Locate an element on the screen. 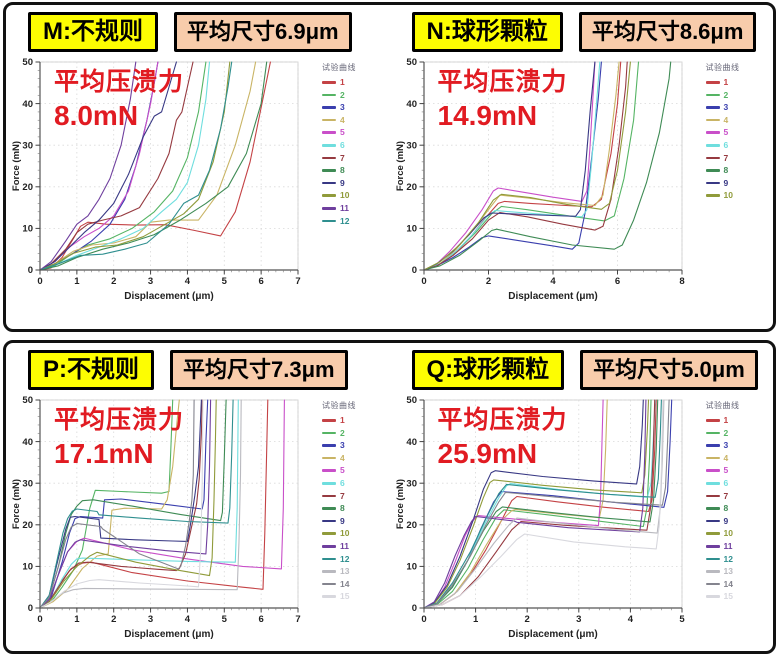 The width and height of the screenshot is (780, 657). legend-label: 10 is located at coordinates (345, 533).